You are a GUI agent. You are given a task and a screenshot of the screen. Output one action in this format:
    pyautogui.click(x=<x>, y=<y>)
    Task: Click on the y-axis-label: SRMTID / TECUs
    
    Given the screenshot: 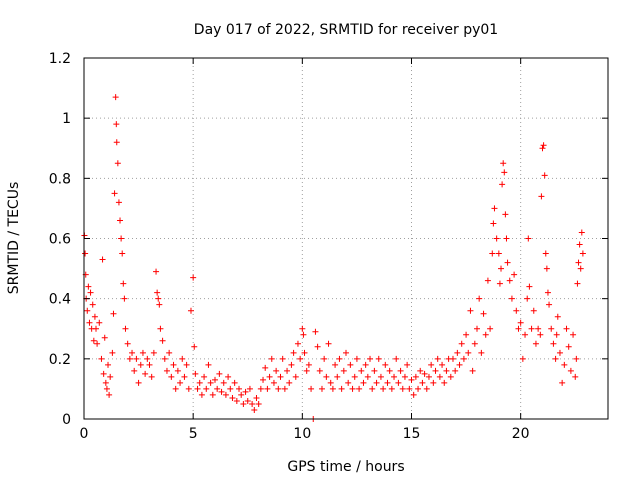 What is the action you would take?
    pyautogui.click(x=14, y=238)
    